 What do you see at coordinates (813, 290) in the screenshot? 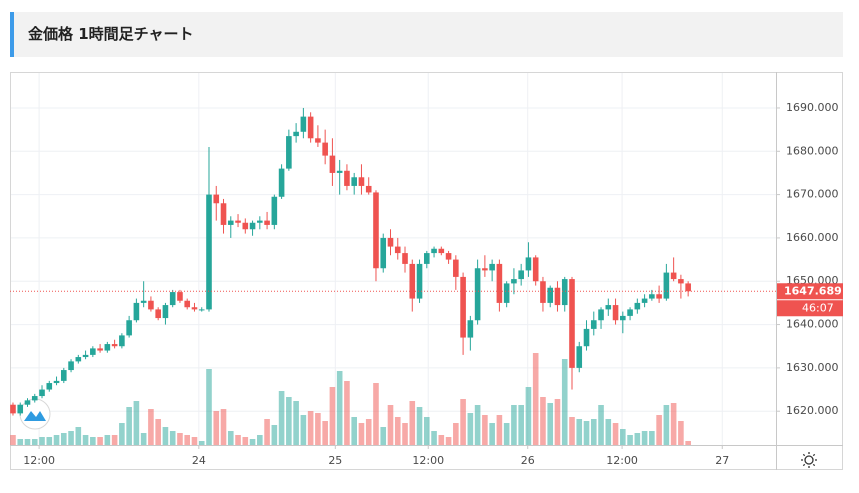
I see `last-price-label: 1647.689` at bounding box center [813, 290].